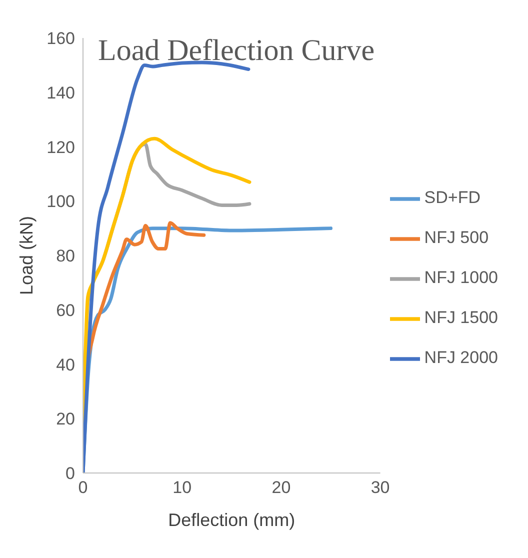 The width and height of the screenshot is (528, 558). I want to click on legend-label: NFJ 2000, so click(461, 357).